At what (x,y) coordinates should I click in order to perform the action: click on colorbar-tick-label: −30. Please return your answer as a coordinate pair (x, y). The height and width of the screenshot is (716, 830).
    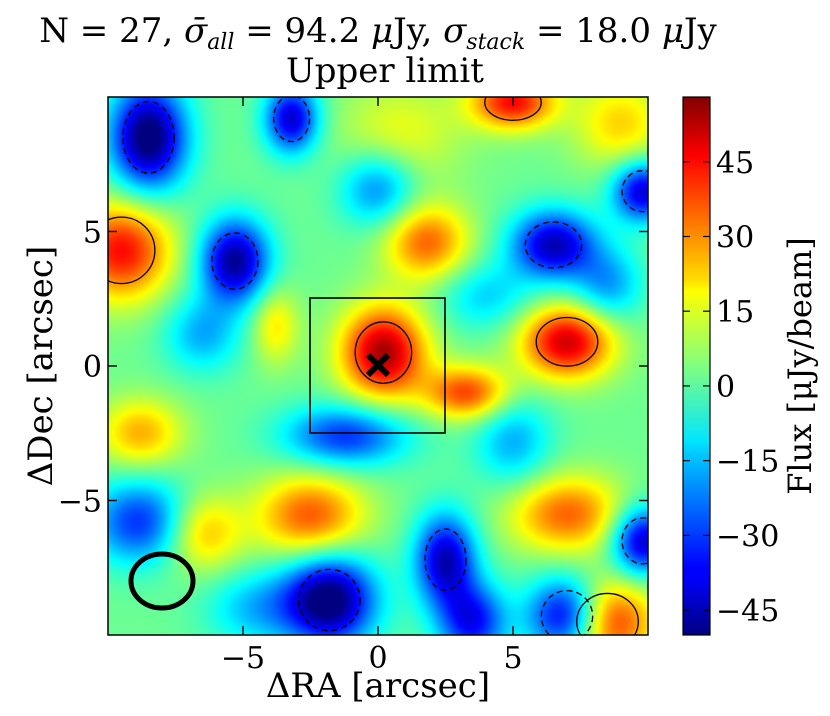
    Looking at the image, I should click on (747, 536).